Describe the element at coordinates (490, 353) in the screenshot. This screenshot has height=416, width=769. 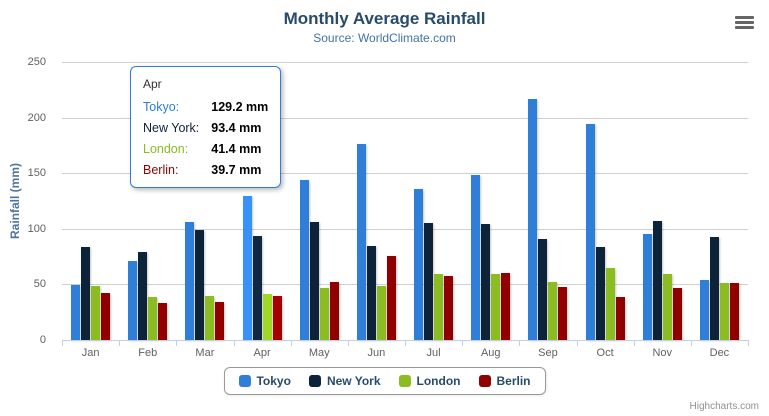
I see `x-axis-label: Aug` at that location.